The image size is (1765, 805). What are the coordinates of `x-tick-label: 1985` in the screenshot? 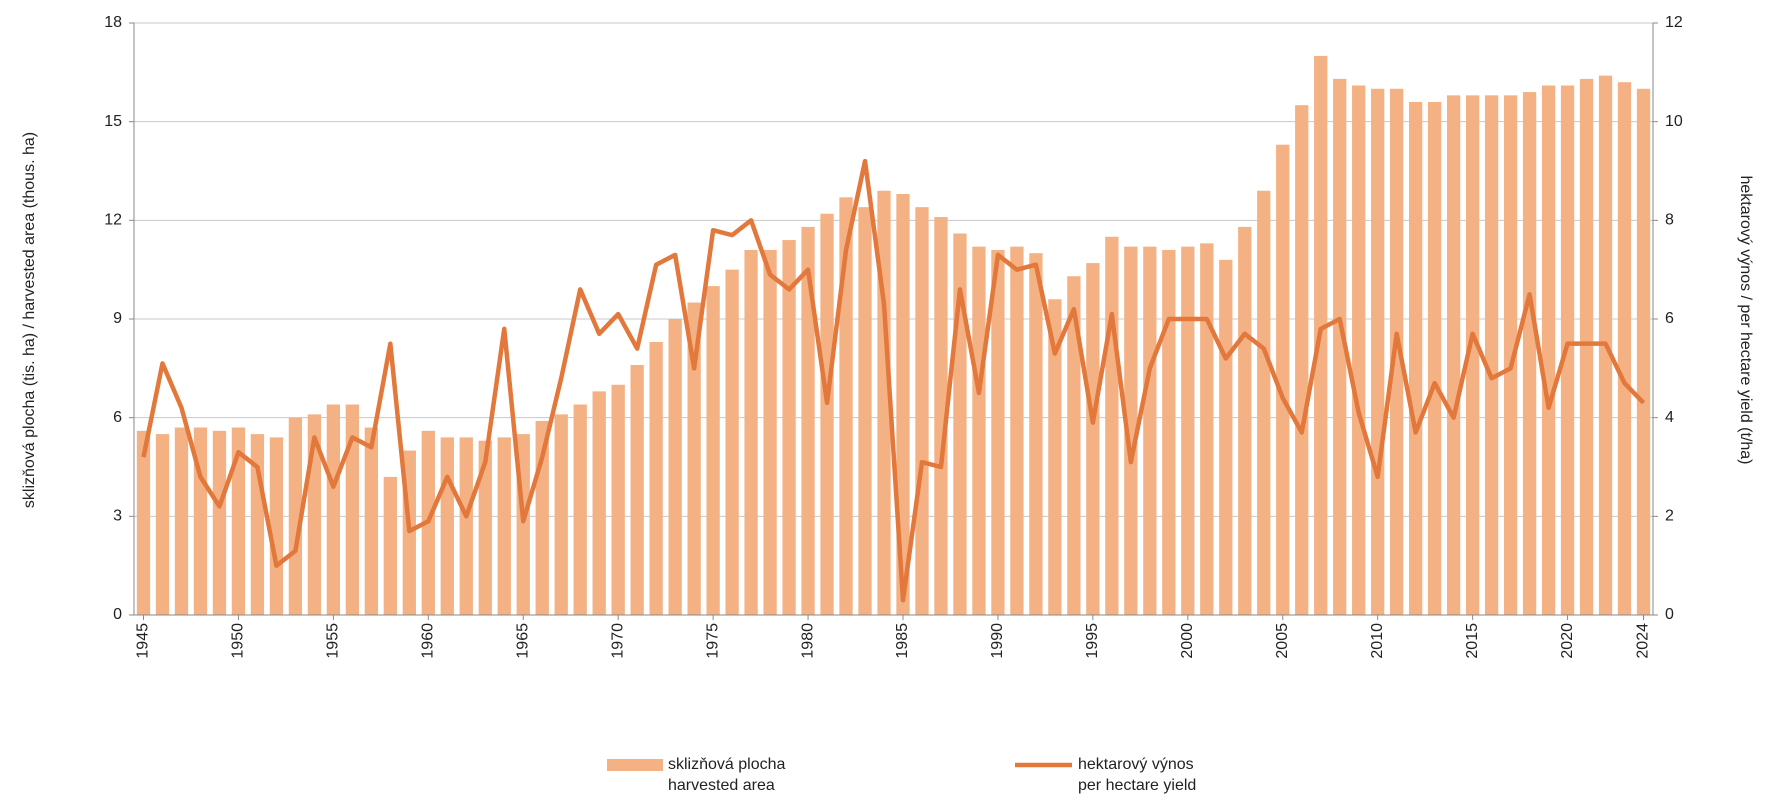 It's located at (902, 641).